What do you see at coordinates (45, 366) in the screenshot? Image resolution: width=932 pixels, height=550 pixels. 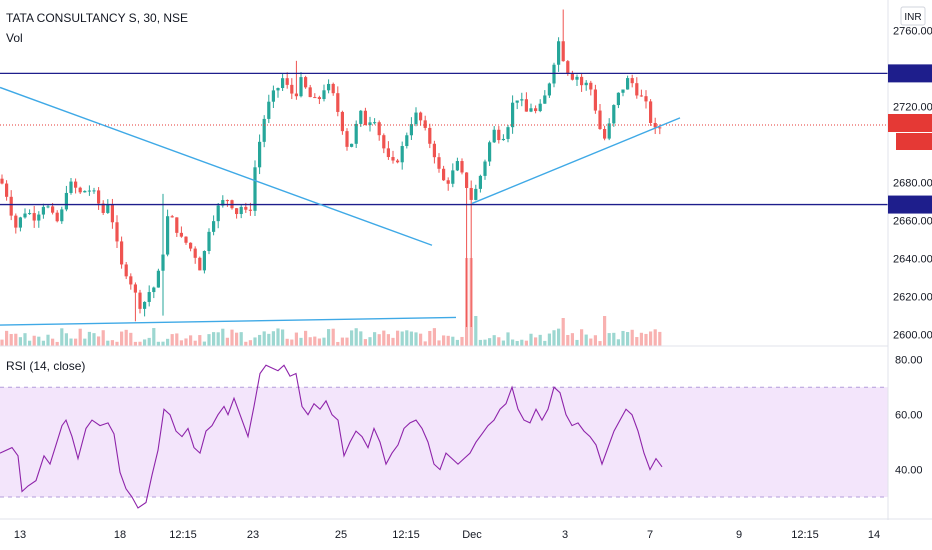 I see `rsi-label: RSI (14, close)` at bounding box center [45, 366].